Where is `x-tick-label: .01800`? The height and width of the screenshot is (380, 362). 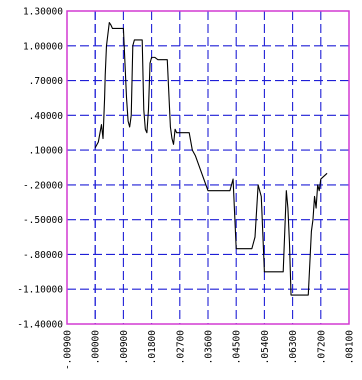 x-tick-label: .01800 is located at coordinates (152, 347).